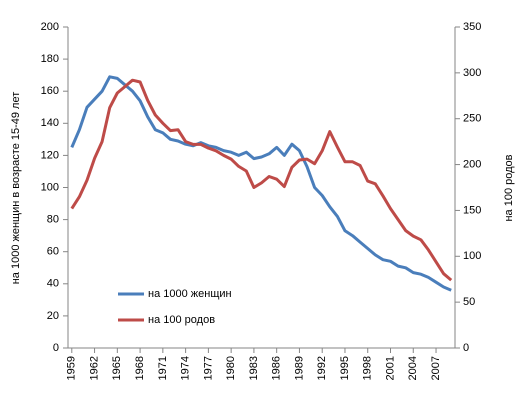 This screenshot has height=417, width=523. What do you see at coordinates (50, 59) in the screenshot?
I see `y-tick-label: 180` at bounding box center [50, 59].